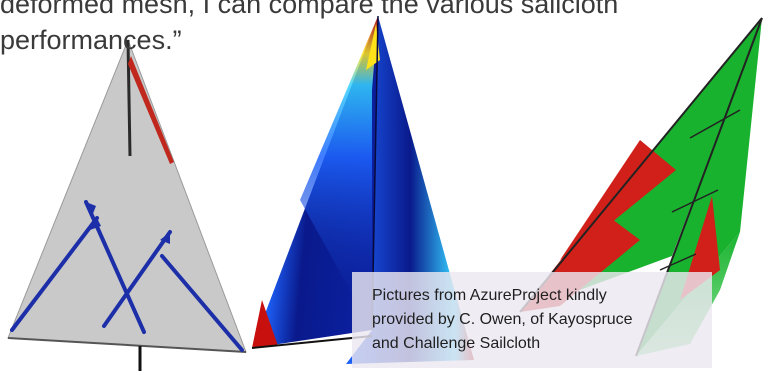 The image size is (772, 371). I want to click on caption-line: Pictures from AzureProject kindly, so click(489, 295).